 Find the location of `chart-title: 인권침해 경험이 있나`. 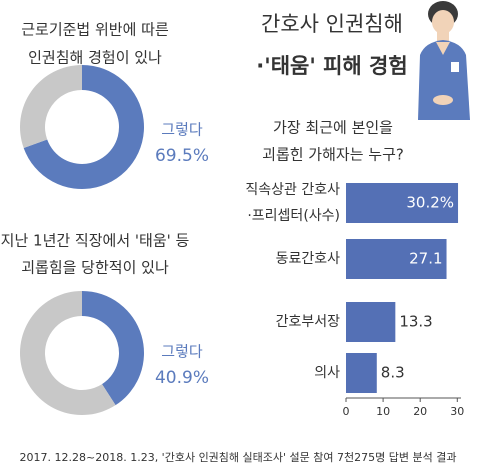

chart-title: 인권침해 경험이 있나 is located at coordinates (95, 58).